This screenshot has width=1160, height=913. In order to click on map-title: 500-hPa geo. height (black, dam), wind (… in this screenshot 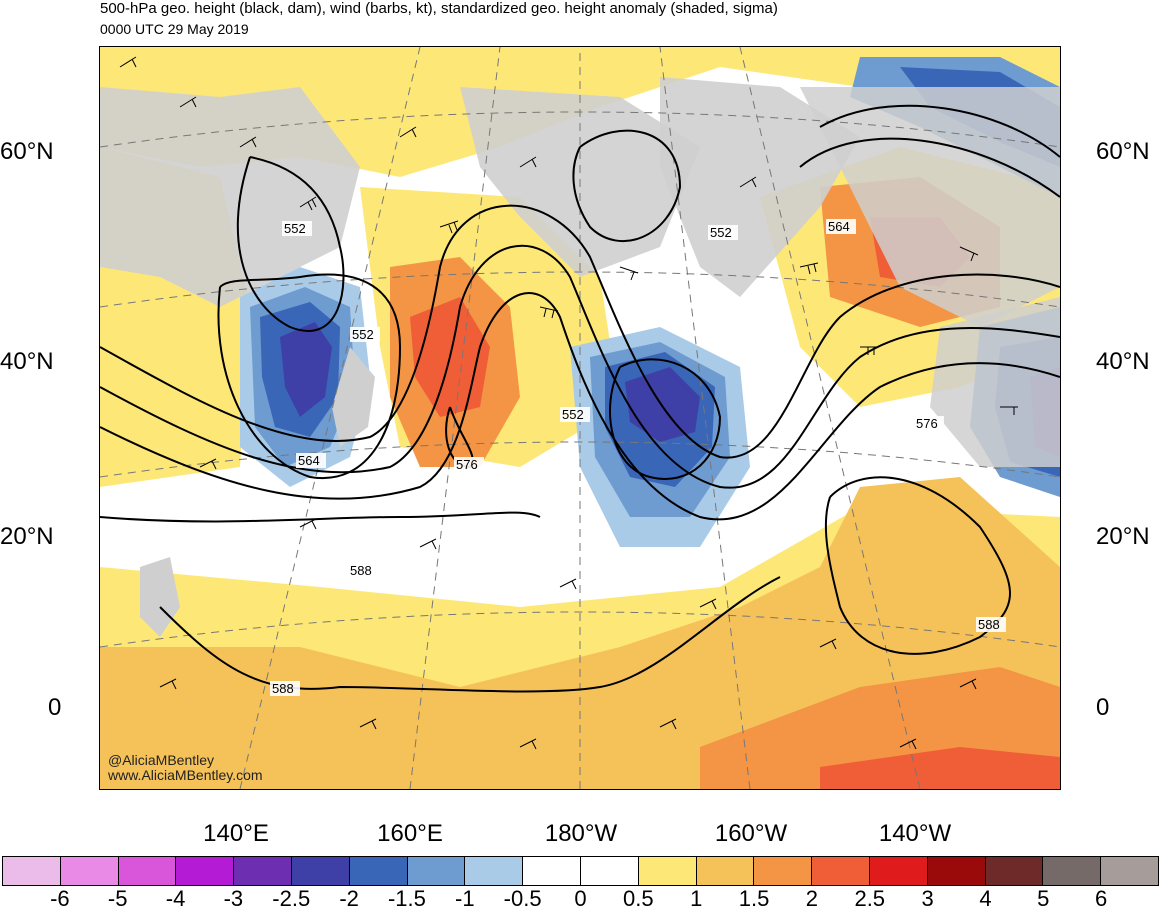, I will do `click(439, 8)`.